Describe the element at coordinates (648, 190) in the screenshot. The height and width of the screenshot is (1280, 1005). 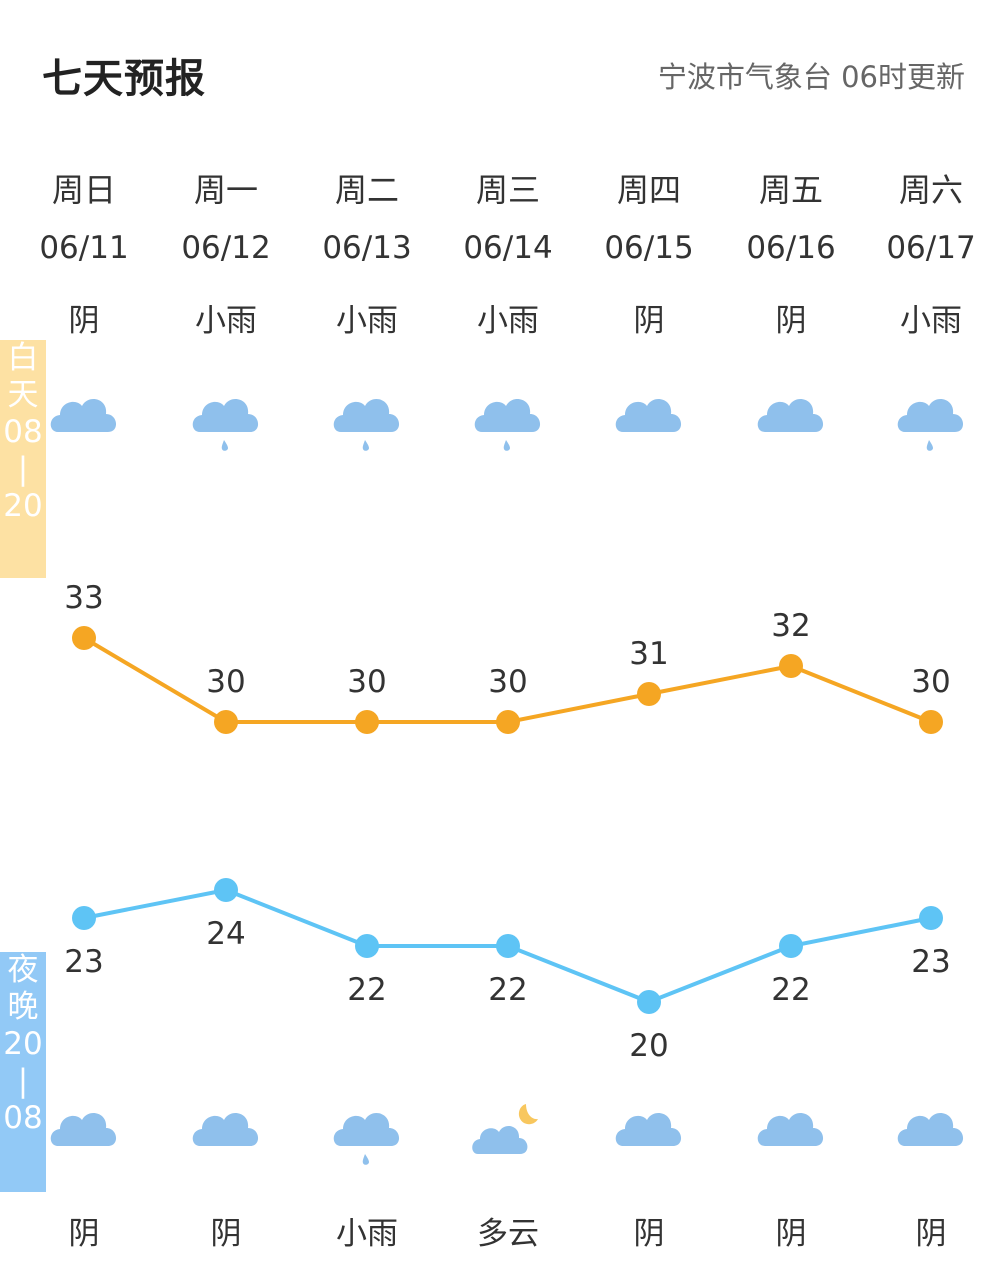
I see `weekday-label: 周四` at that location.